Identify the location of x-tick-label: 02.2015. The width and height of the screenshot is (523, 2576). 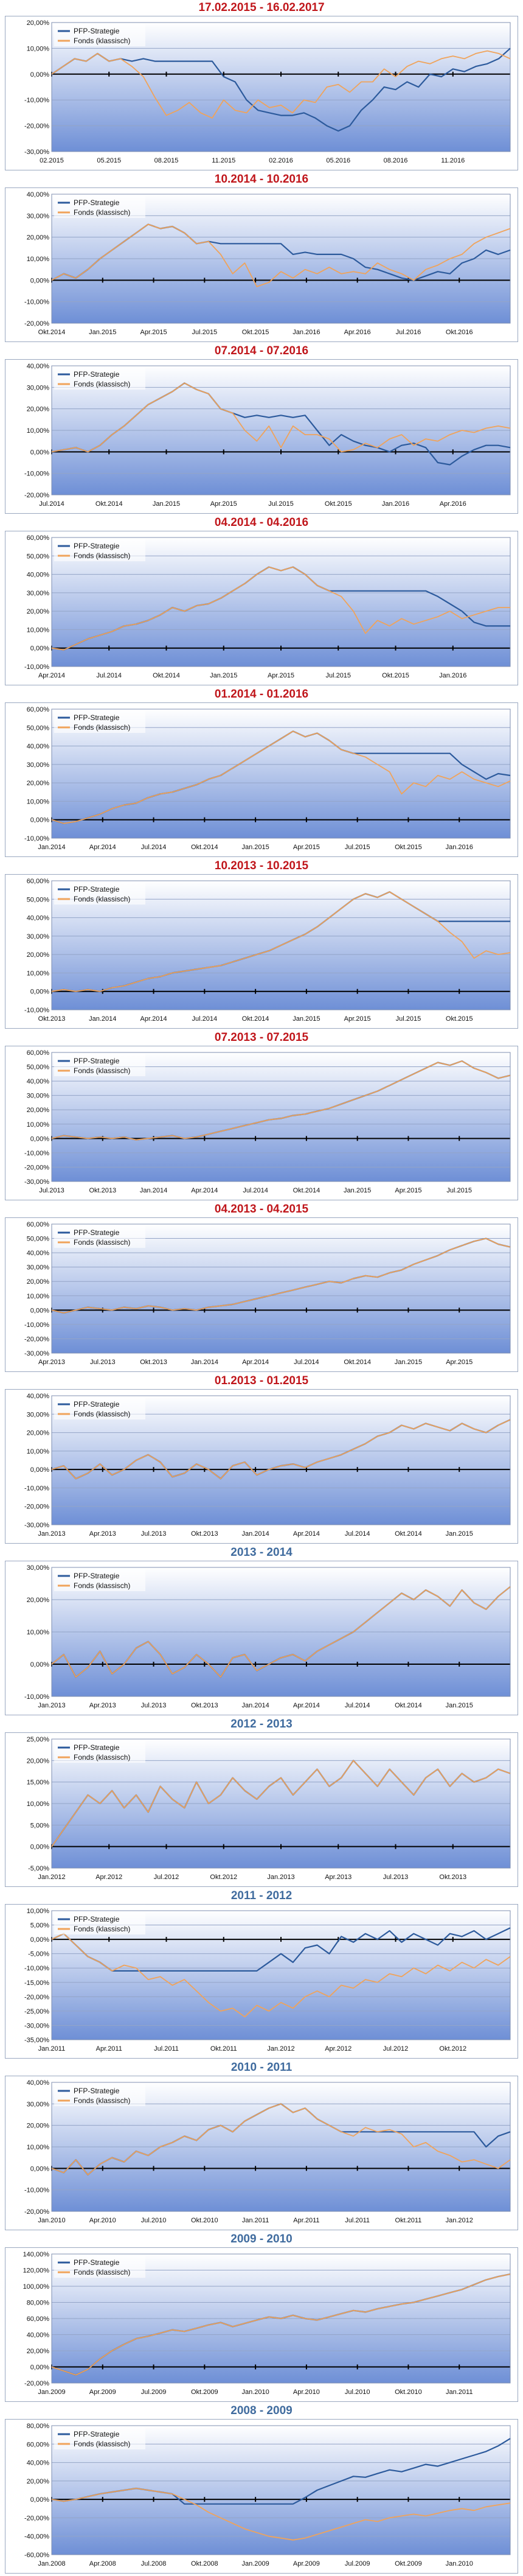
(52, 161).